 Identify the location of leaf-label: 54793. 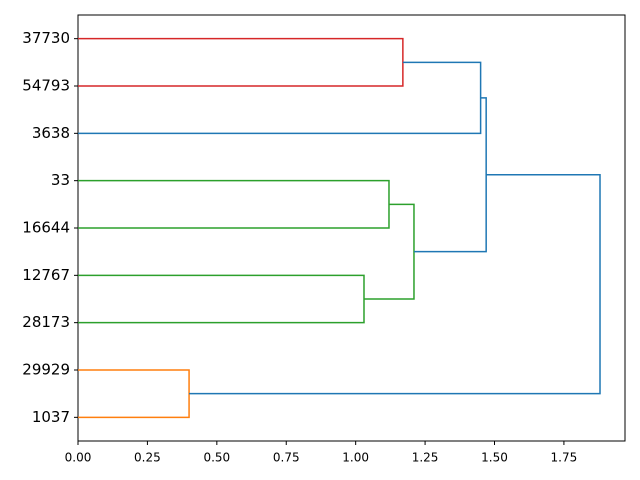
(46, 86).